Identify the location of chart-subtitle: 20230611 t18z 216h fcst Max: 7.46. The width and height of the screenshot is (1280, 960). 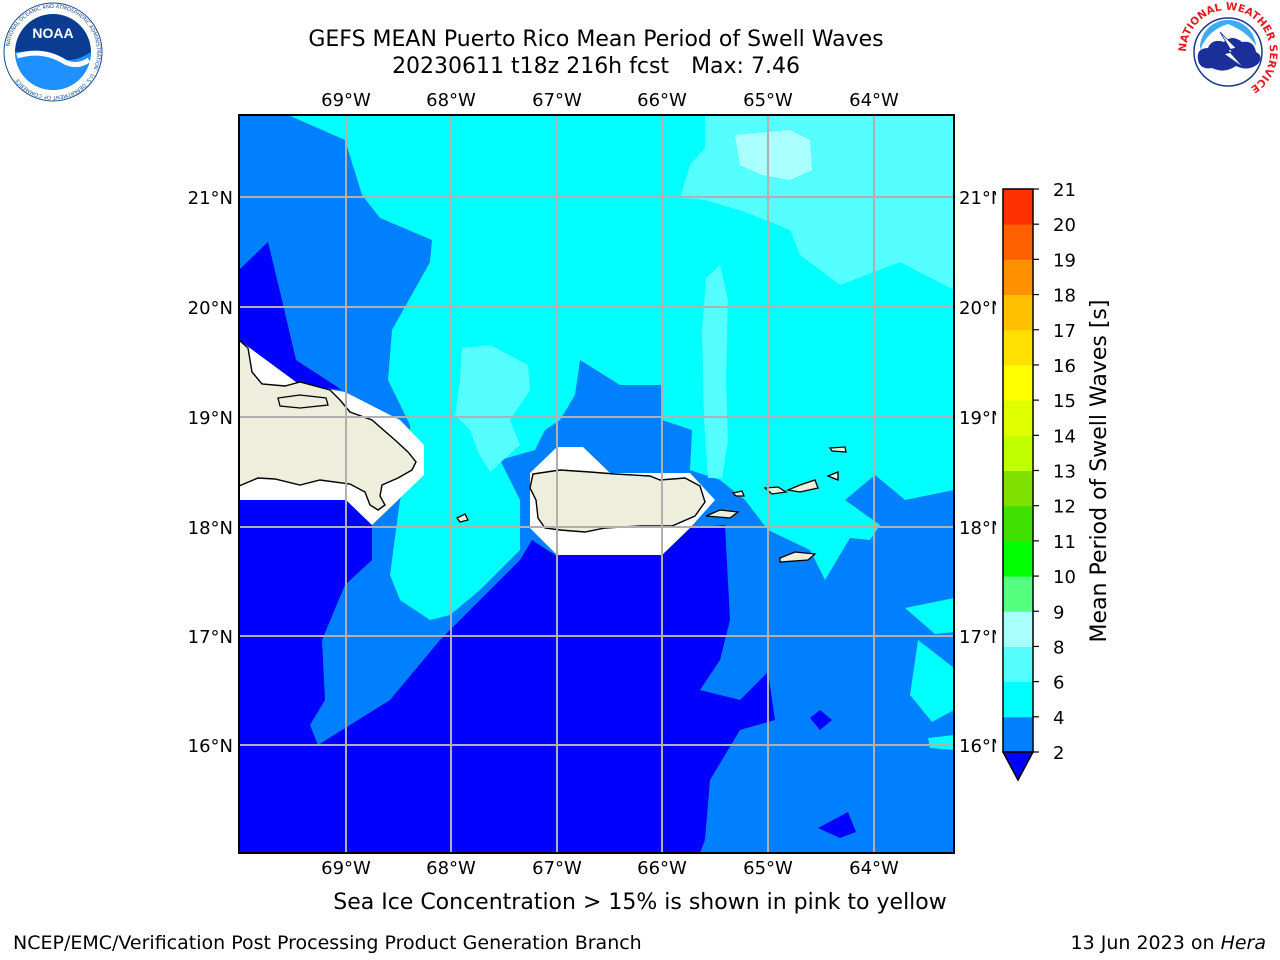
(596, 66).